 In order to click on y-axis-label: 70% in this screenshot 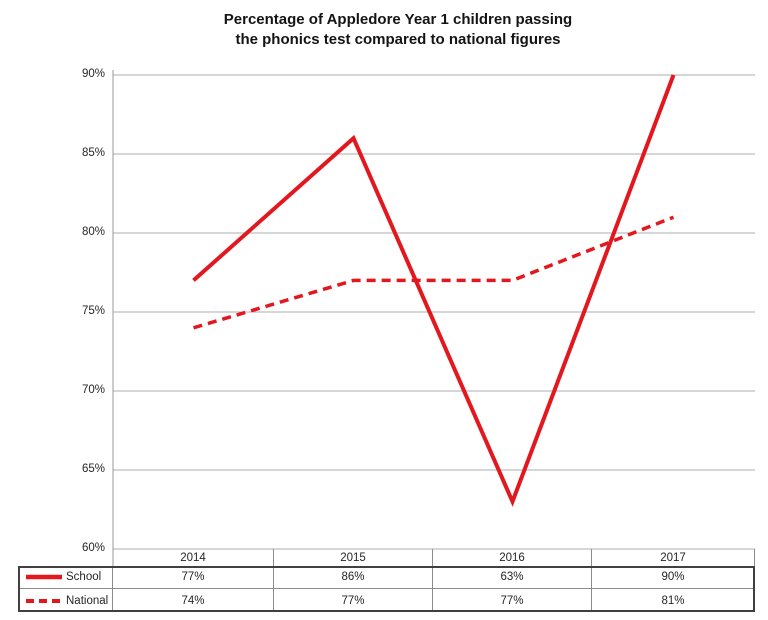, I will do `click(93, 390)`.